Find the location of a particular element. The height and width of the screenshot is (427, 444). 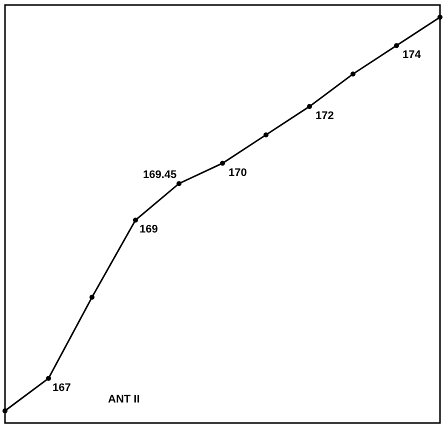

annotation: 167 is located at coordinates (61, 388).